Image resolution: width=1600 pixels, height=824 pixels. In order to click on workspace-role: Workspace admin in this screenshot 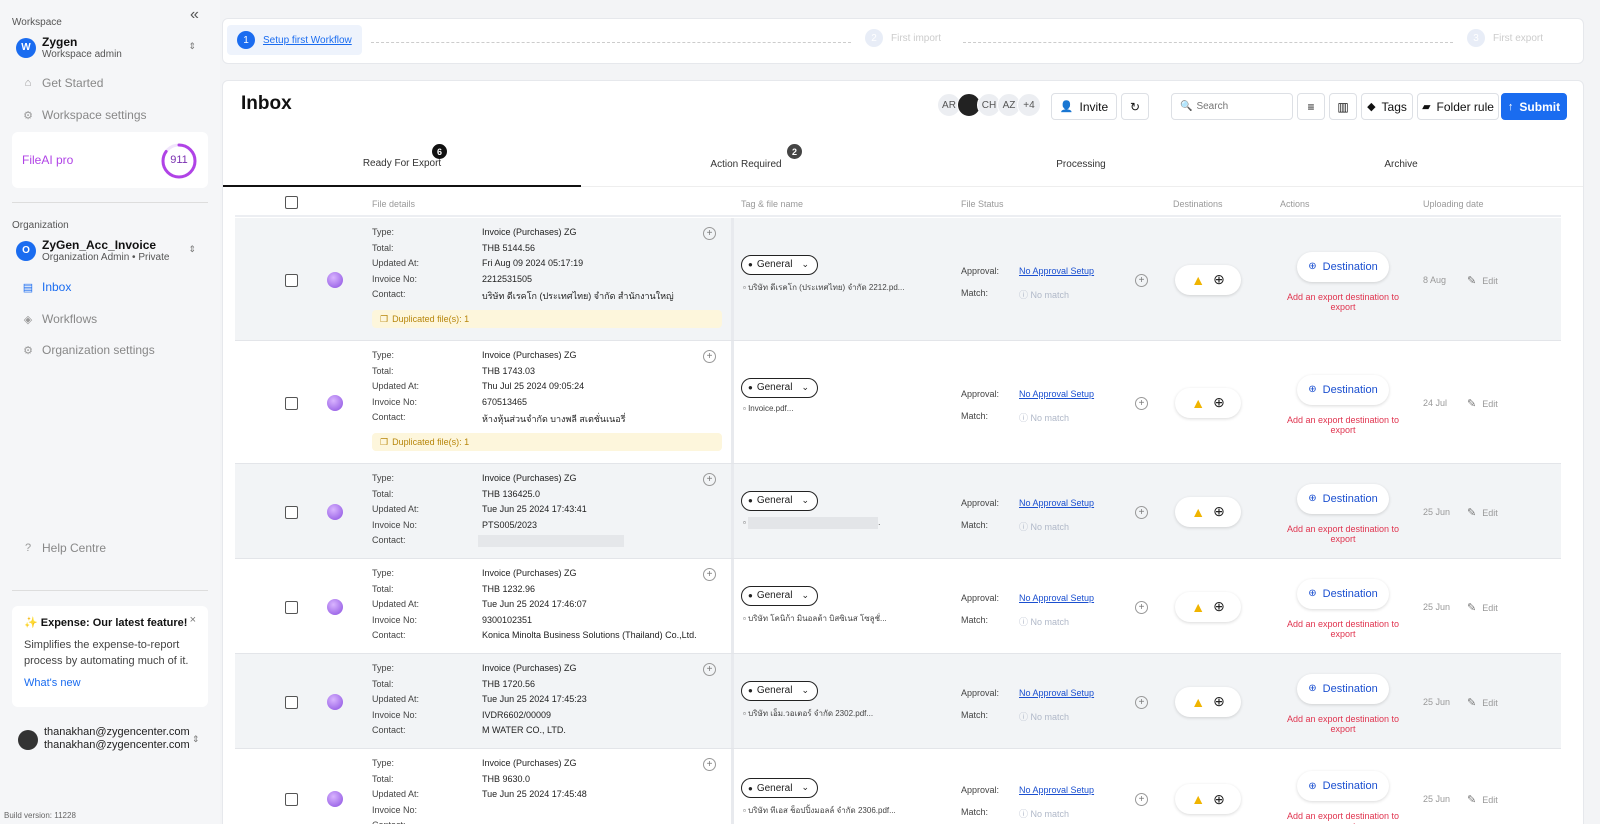, I will do `click(82, 54)`.